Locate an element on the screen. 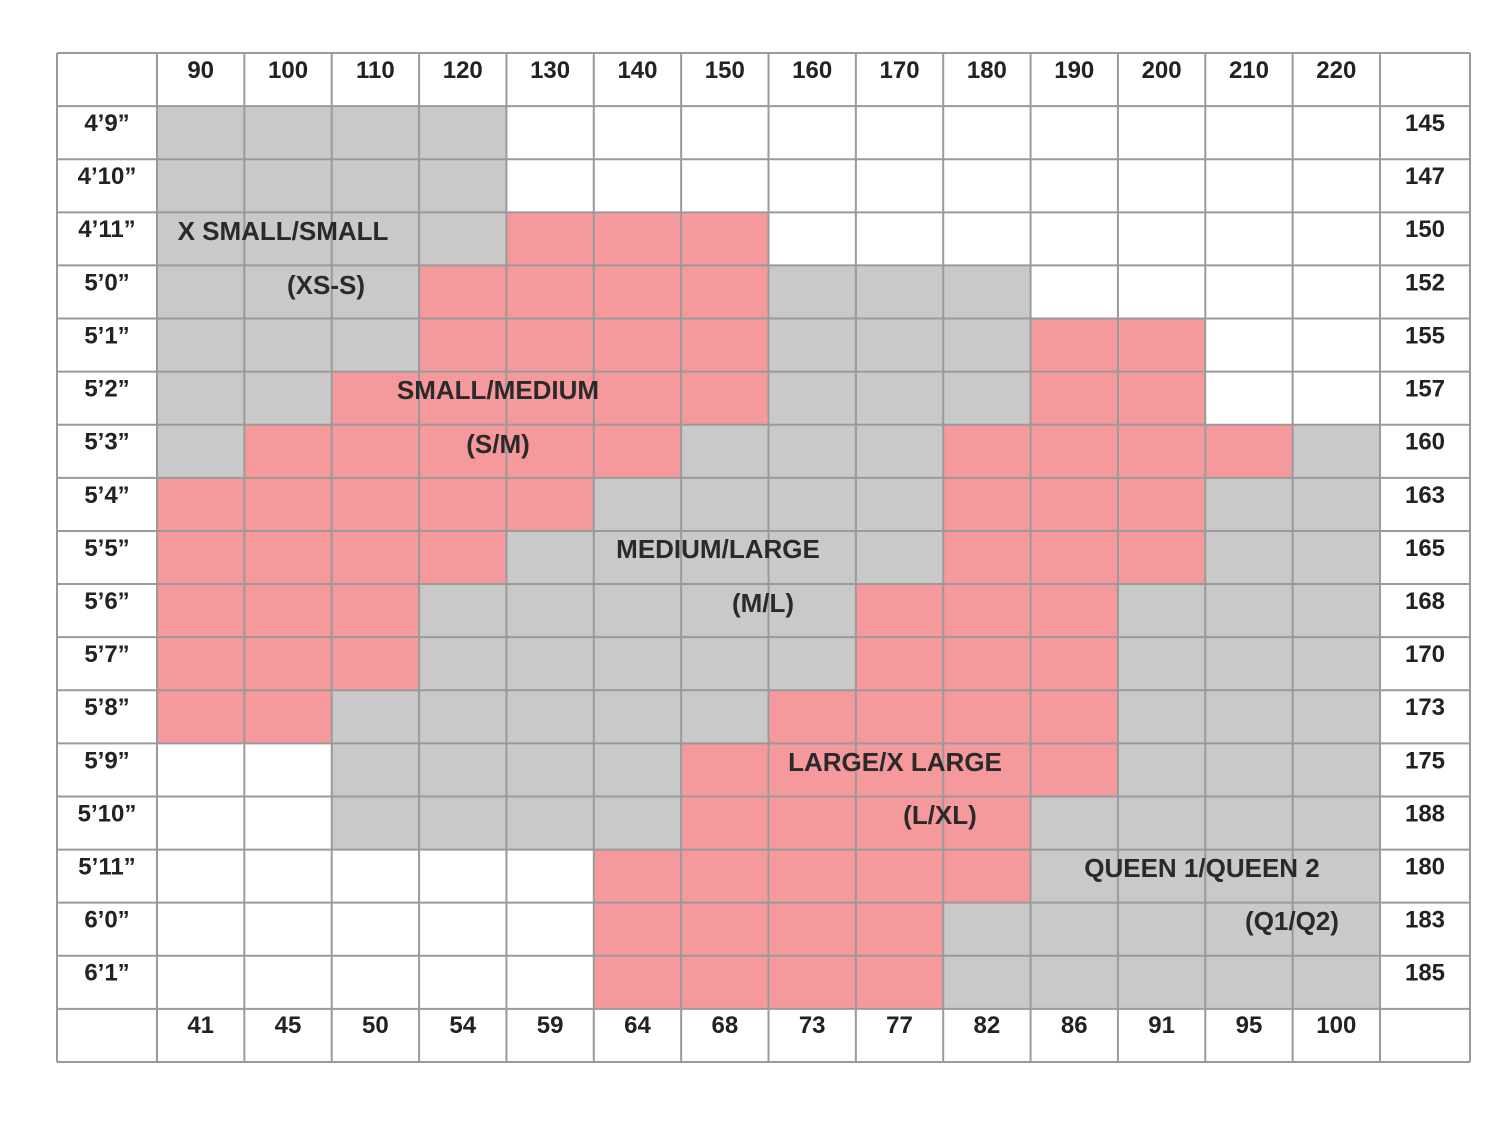 The height and width of the screenshot is (1125, 1500). weight-kg: 64 is located at coordinates (637, 1025).